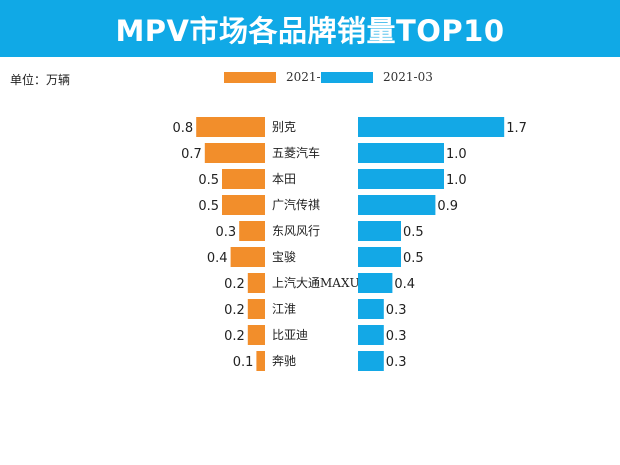 The image size is (620, 465). I want to click on value-label-2021-02-8: 0.2, so click(234, 336).